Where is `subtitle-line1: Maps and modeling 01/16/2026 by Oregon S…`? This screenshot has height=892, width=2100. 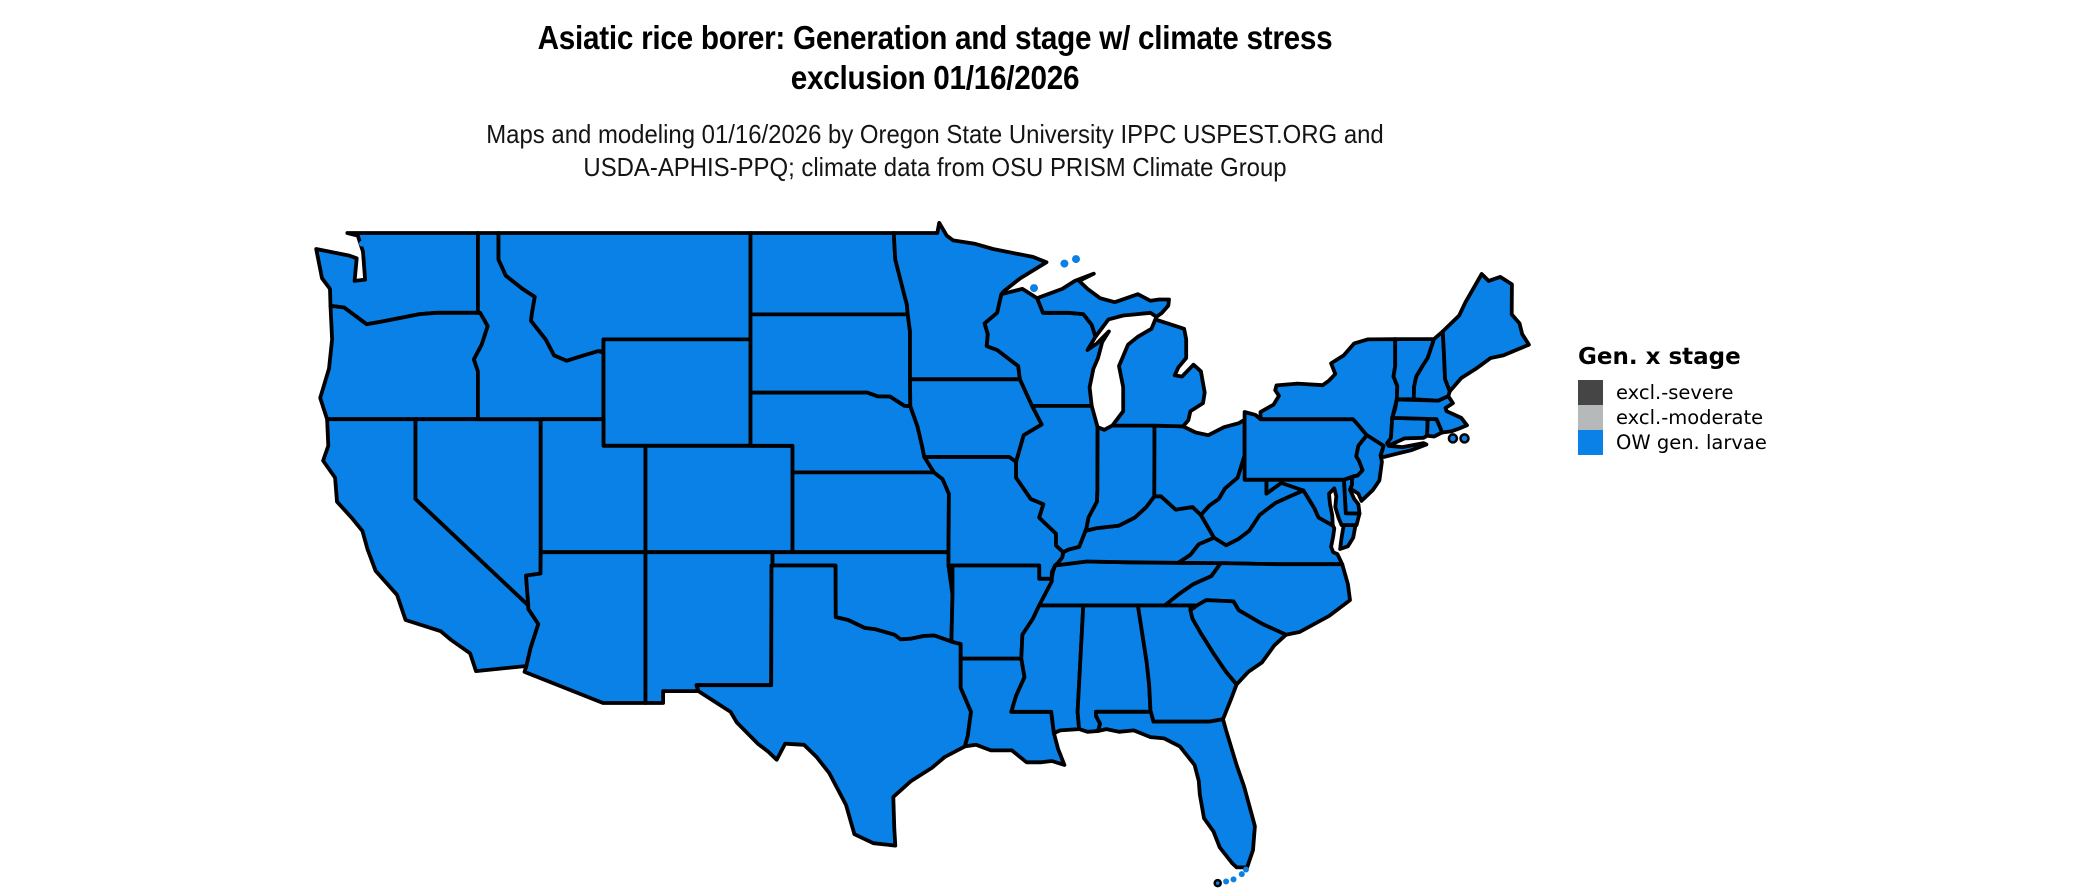 subtitle-line1: Maps and modeling 01/16/2026 by Oregon S… is located at coordinates (935, 134).